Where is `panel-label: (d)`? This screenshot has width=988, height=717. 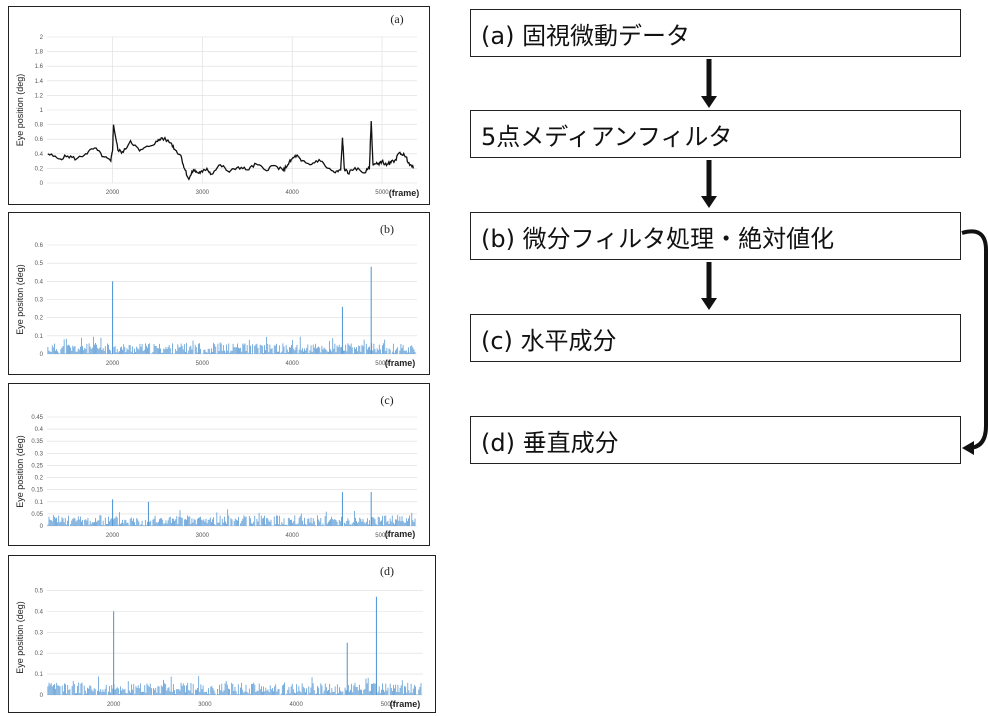
panel-label: (d) is located at coordinates (387, 571).